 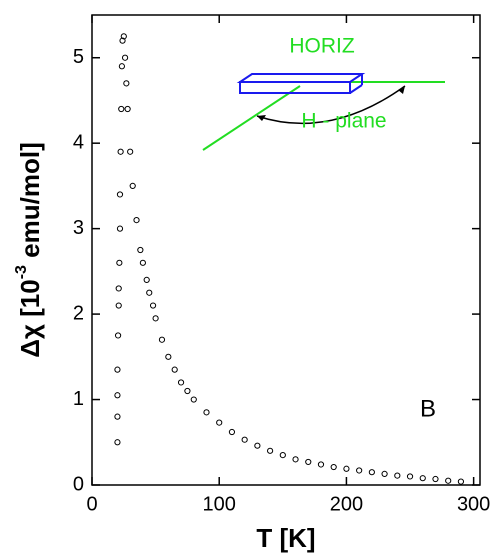 I want to click on annotation: HORIZ, so click(x=322, y=46).